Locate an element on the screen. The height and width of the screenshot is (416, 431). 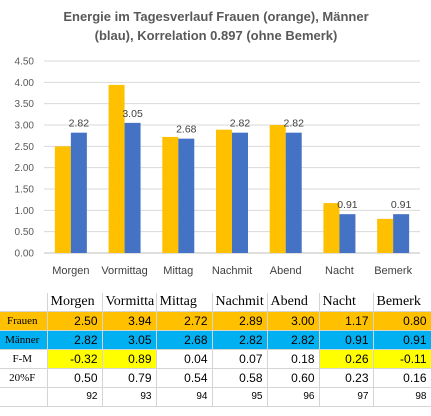
y-tick-label: 1.00 is located at coordinates (25, 211).